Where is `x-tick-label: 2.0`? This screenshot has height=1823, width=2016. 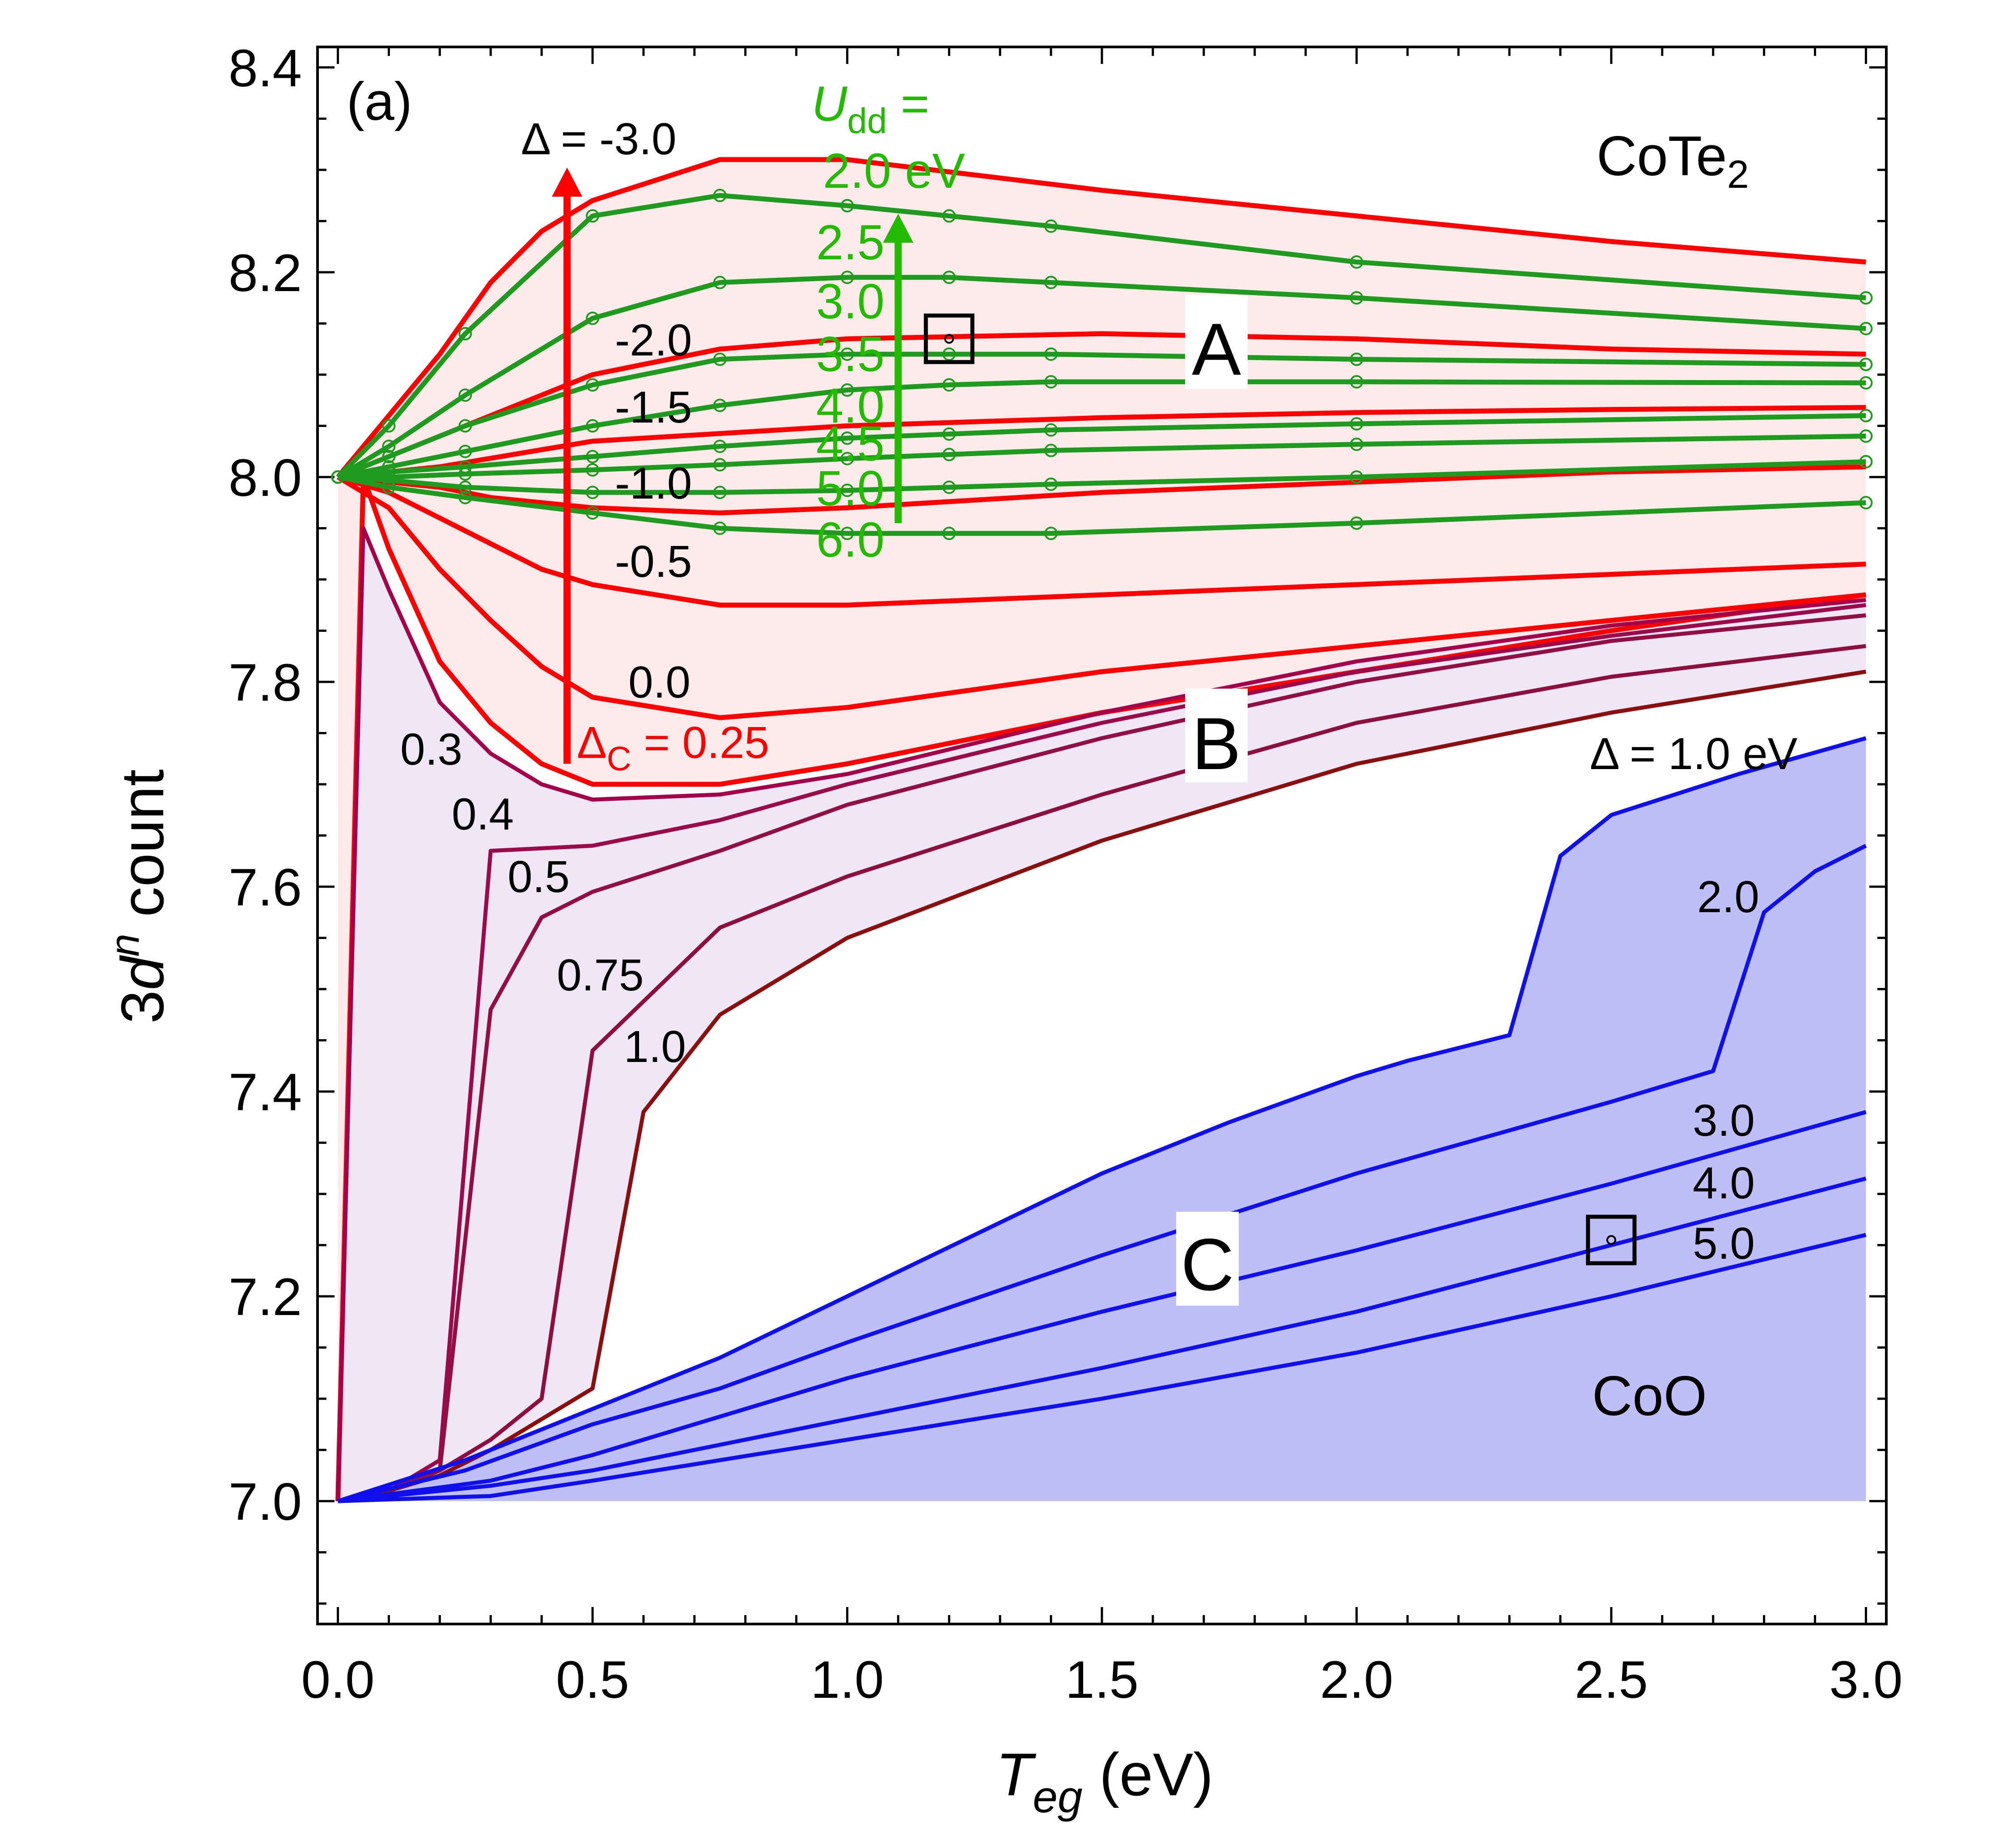 x-tick-label: 2.0 is located at coordinates (1356, 1679).